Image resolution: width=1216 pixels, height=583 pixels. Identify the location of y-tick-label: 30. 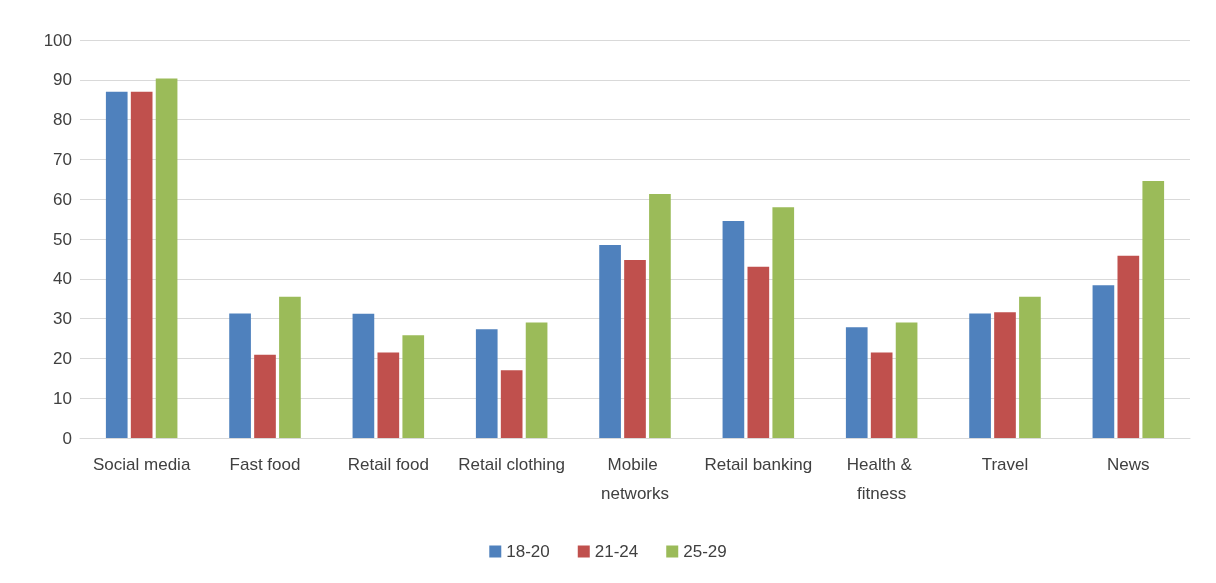
(62, 319).